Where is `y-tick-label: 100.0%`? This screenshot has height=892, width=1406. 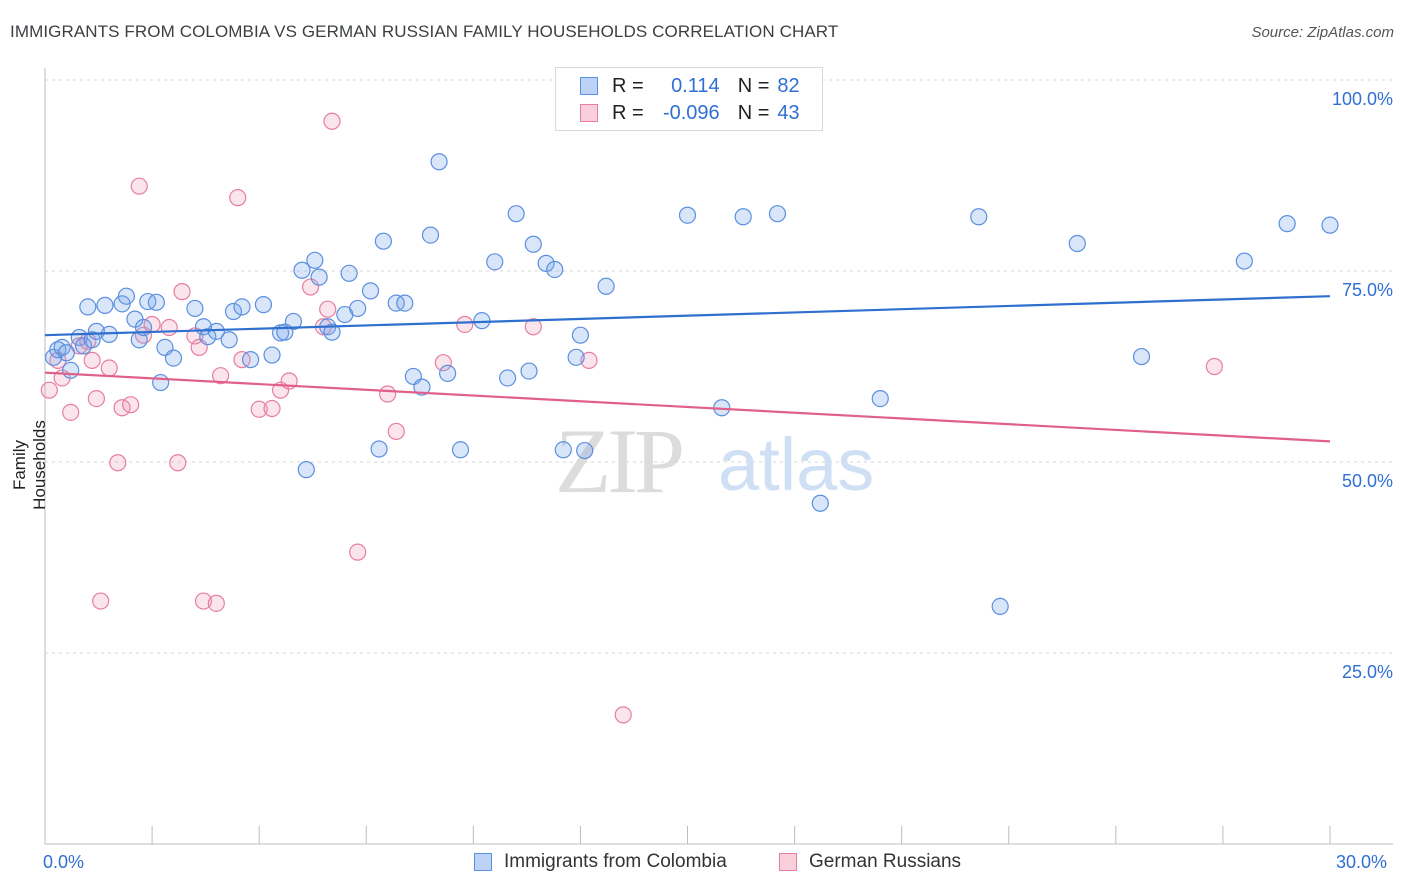 y-tick-label: 100.0% is located at coordinates (1362, 99).